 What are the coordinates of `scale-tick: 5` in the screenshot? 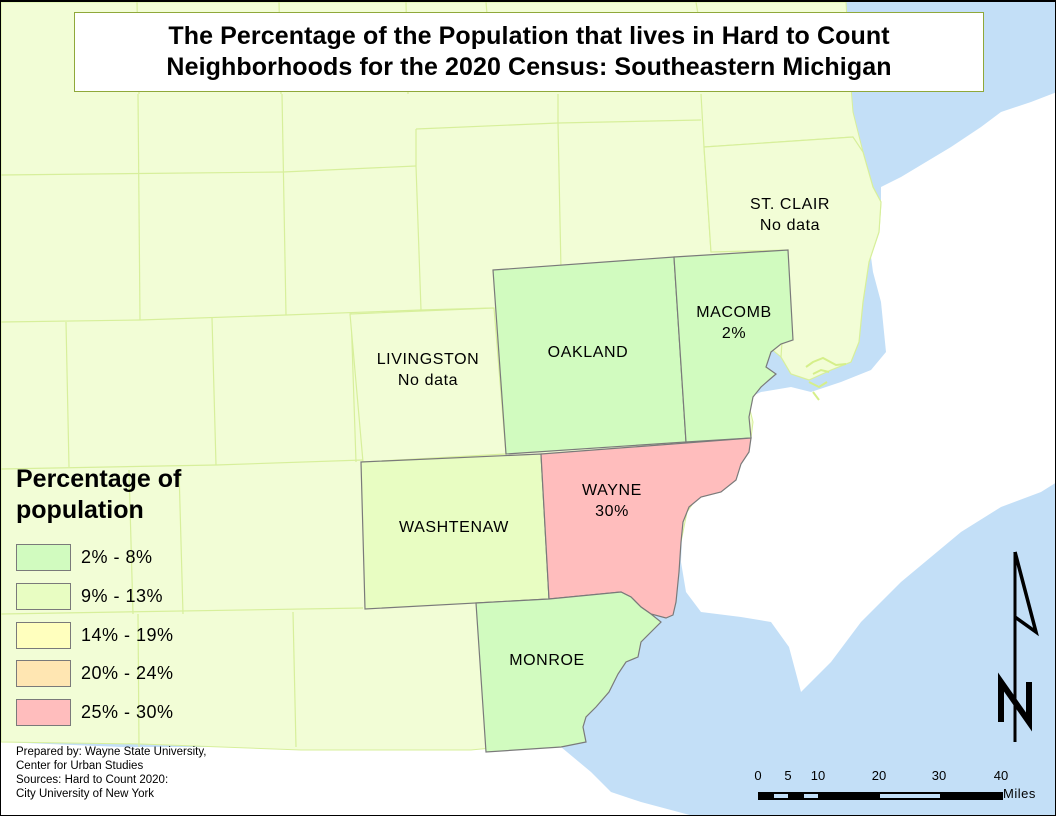 It's located at (788, 775).